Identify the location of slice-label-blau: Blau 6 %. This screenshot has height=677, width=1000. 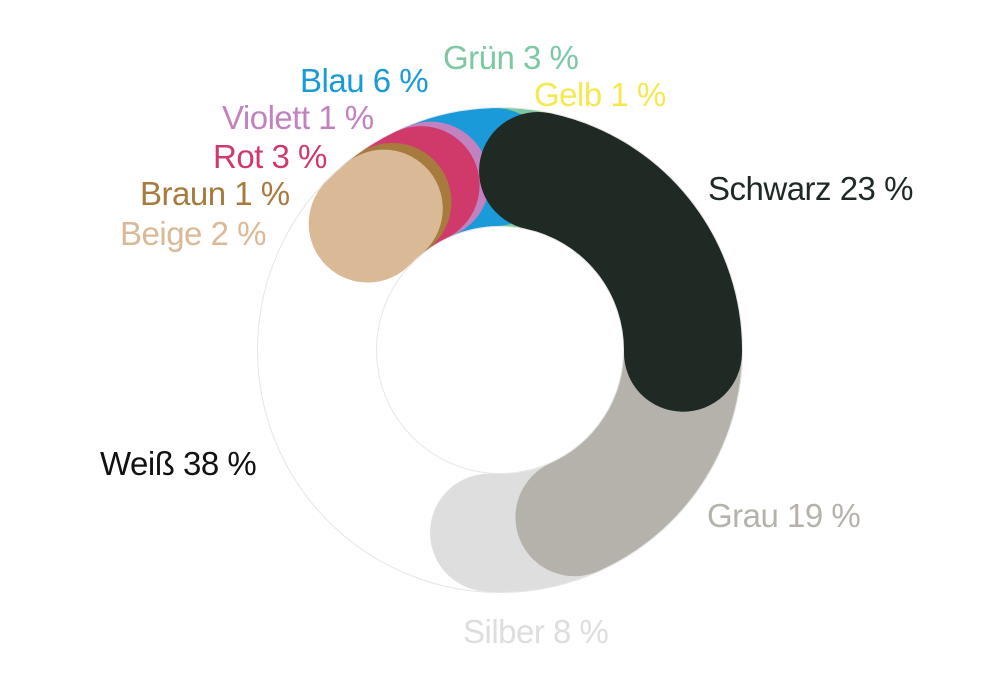
(364, 80).